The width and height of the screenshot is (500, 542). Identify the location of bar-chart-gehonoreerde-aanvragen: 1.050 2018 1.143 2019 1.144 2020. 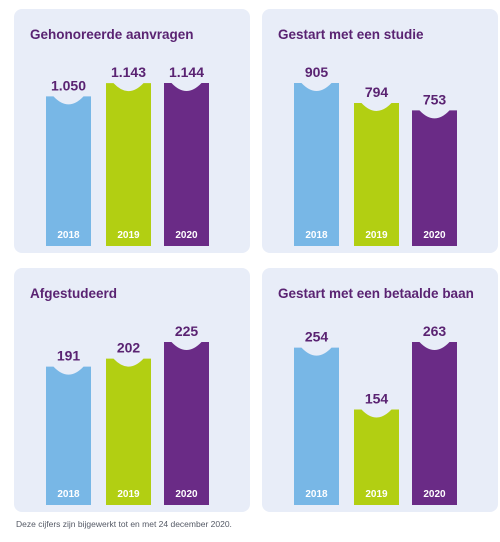
(127, 155).